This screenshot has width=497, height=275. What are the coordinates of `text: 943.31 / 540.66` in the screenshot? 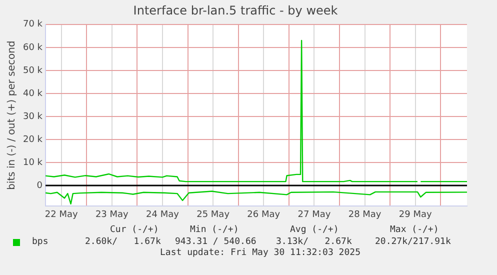 It's located at (215, 242).